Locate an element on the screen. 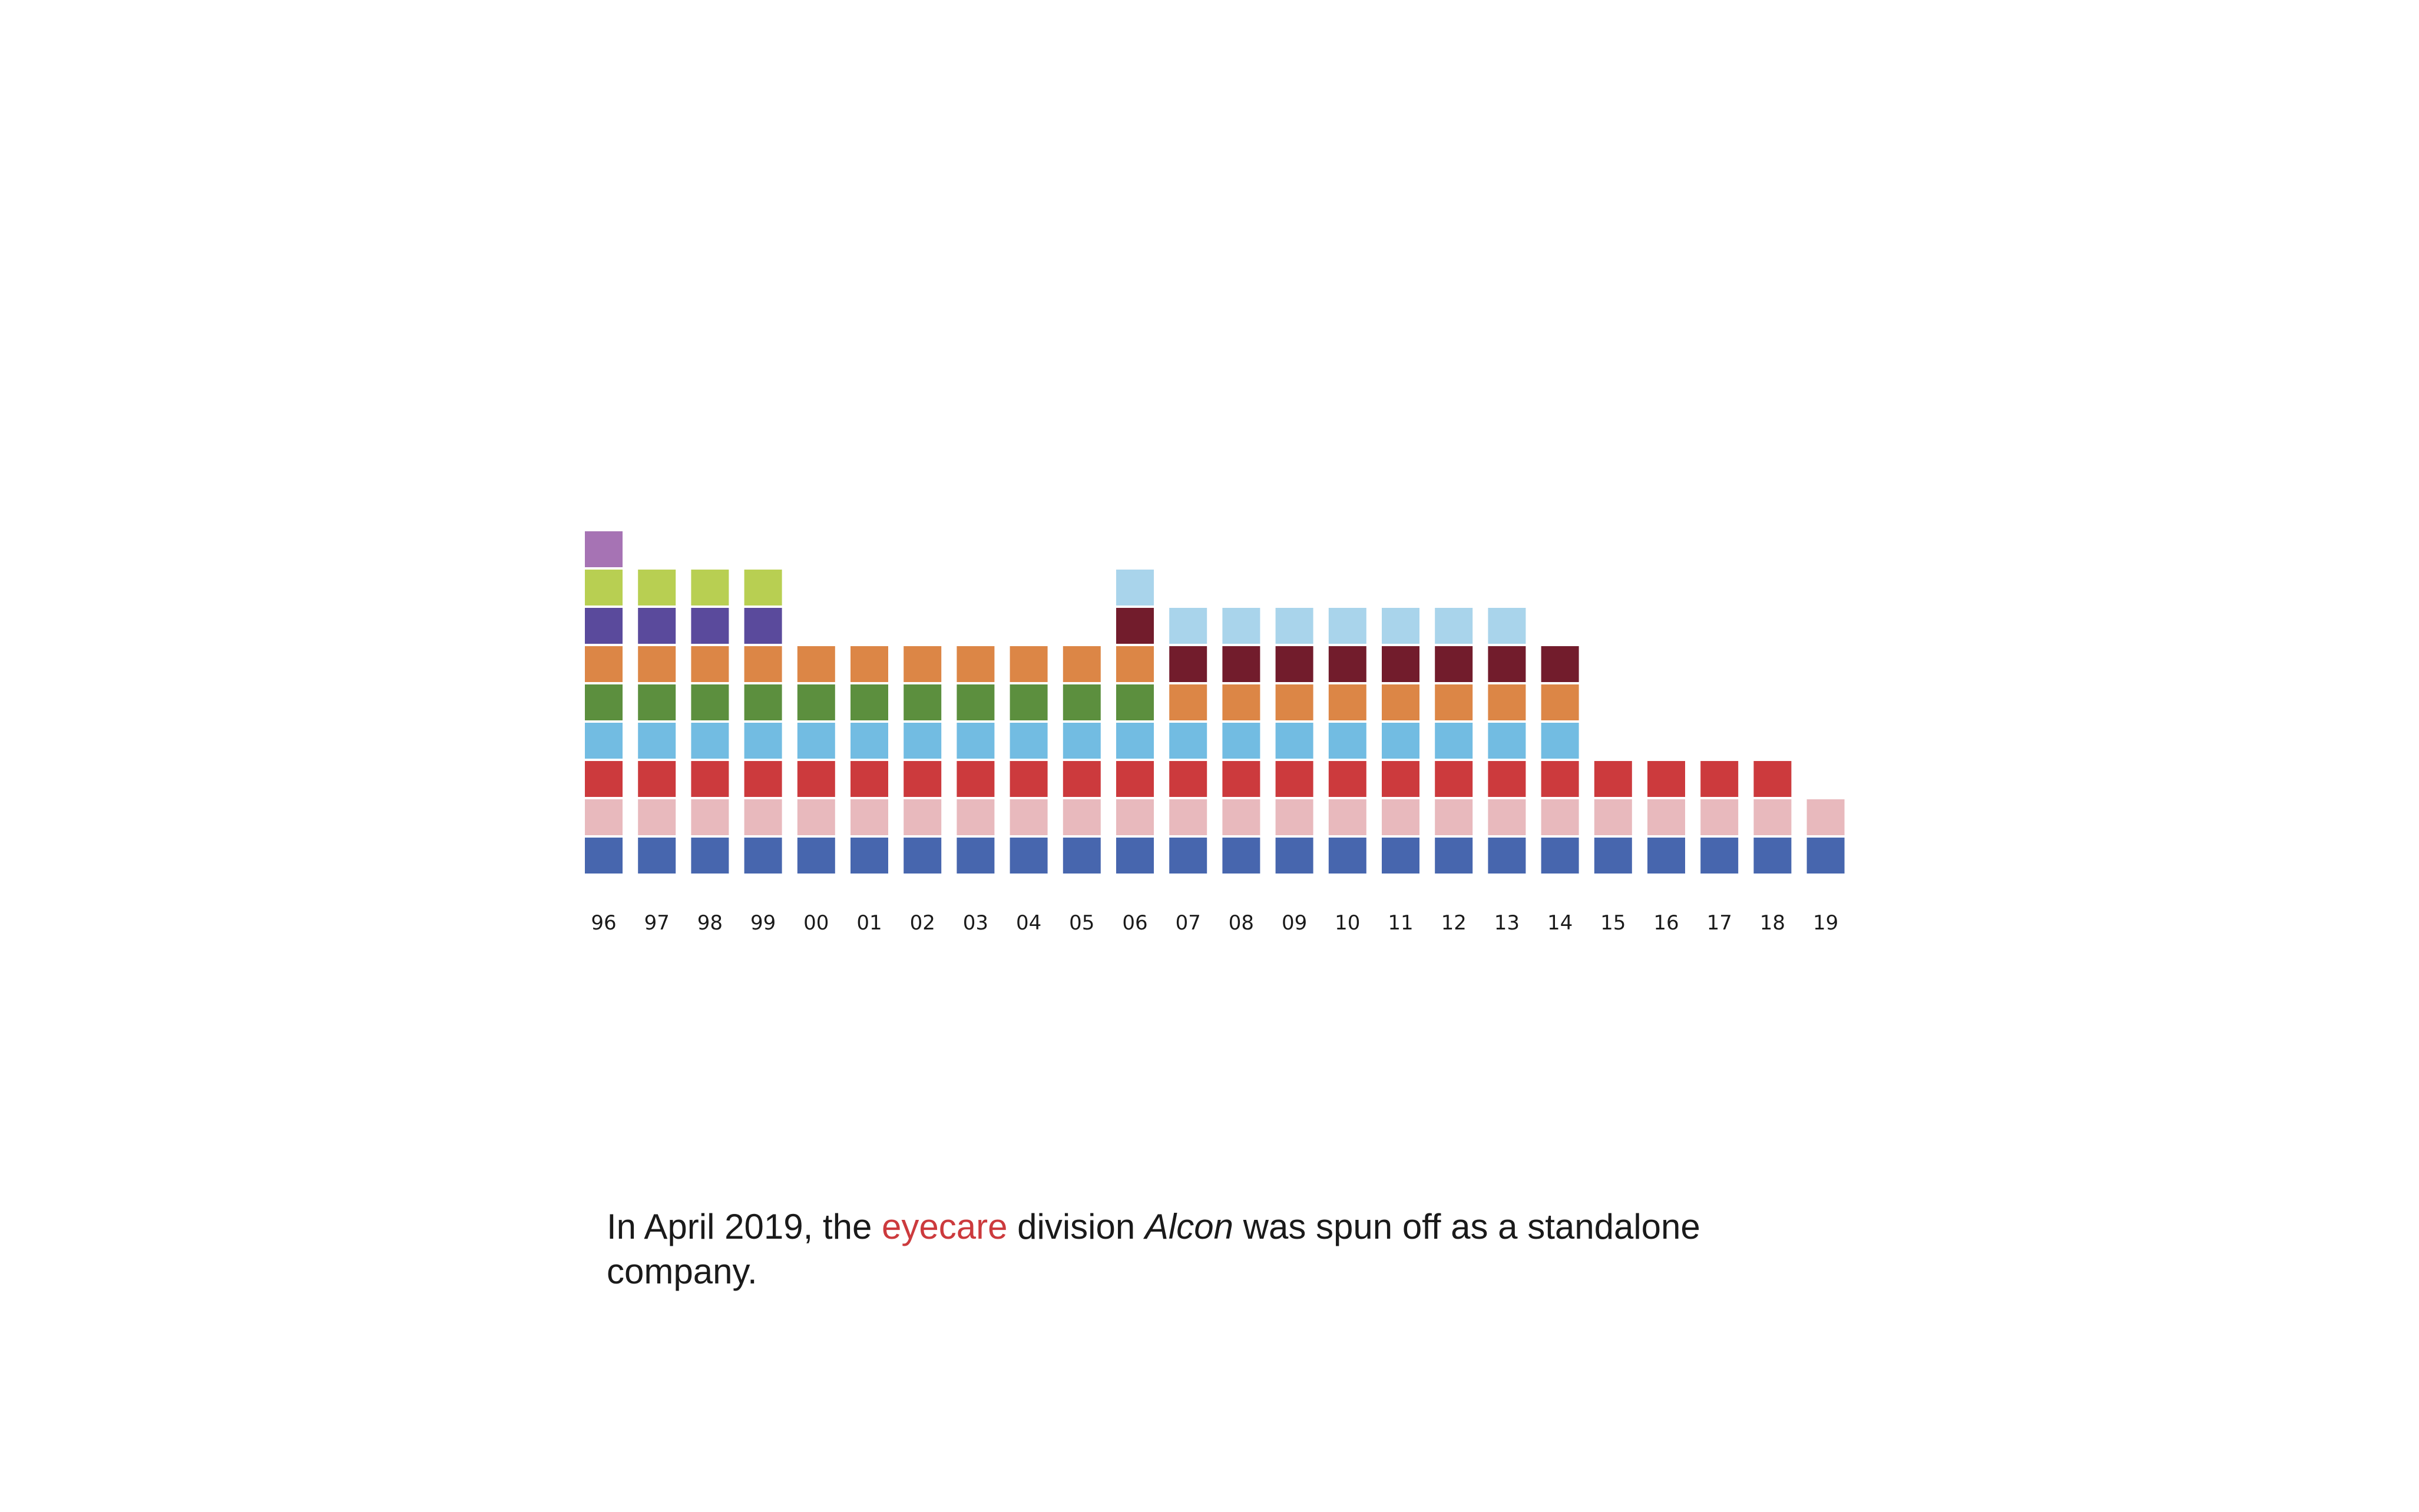 Image resolution: width=2419 pixels, height=1512 pixels. x-tick-label: 11 is located at coordinates (1401, 923).